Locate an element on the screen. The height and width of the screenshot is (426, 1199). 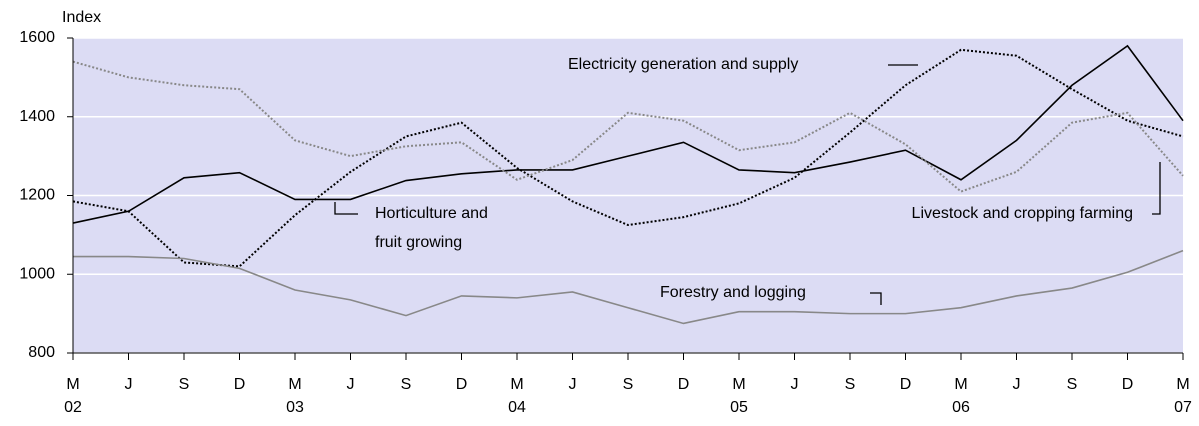
annotation: Electricity generation and supply is located at coordinates (683, 64).